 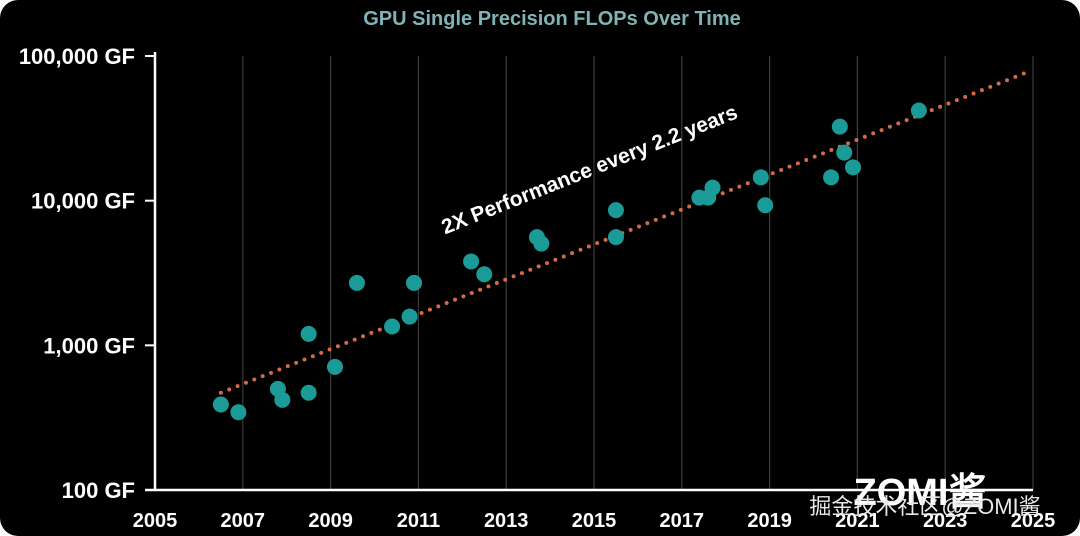 What do you see at coordinates (243, 521) in the screenshot?
I see `x-tick-label: 2007` at bounding box center [243, 521].